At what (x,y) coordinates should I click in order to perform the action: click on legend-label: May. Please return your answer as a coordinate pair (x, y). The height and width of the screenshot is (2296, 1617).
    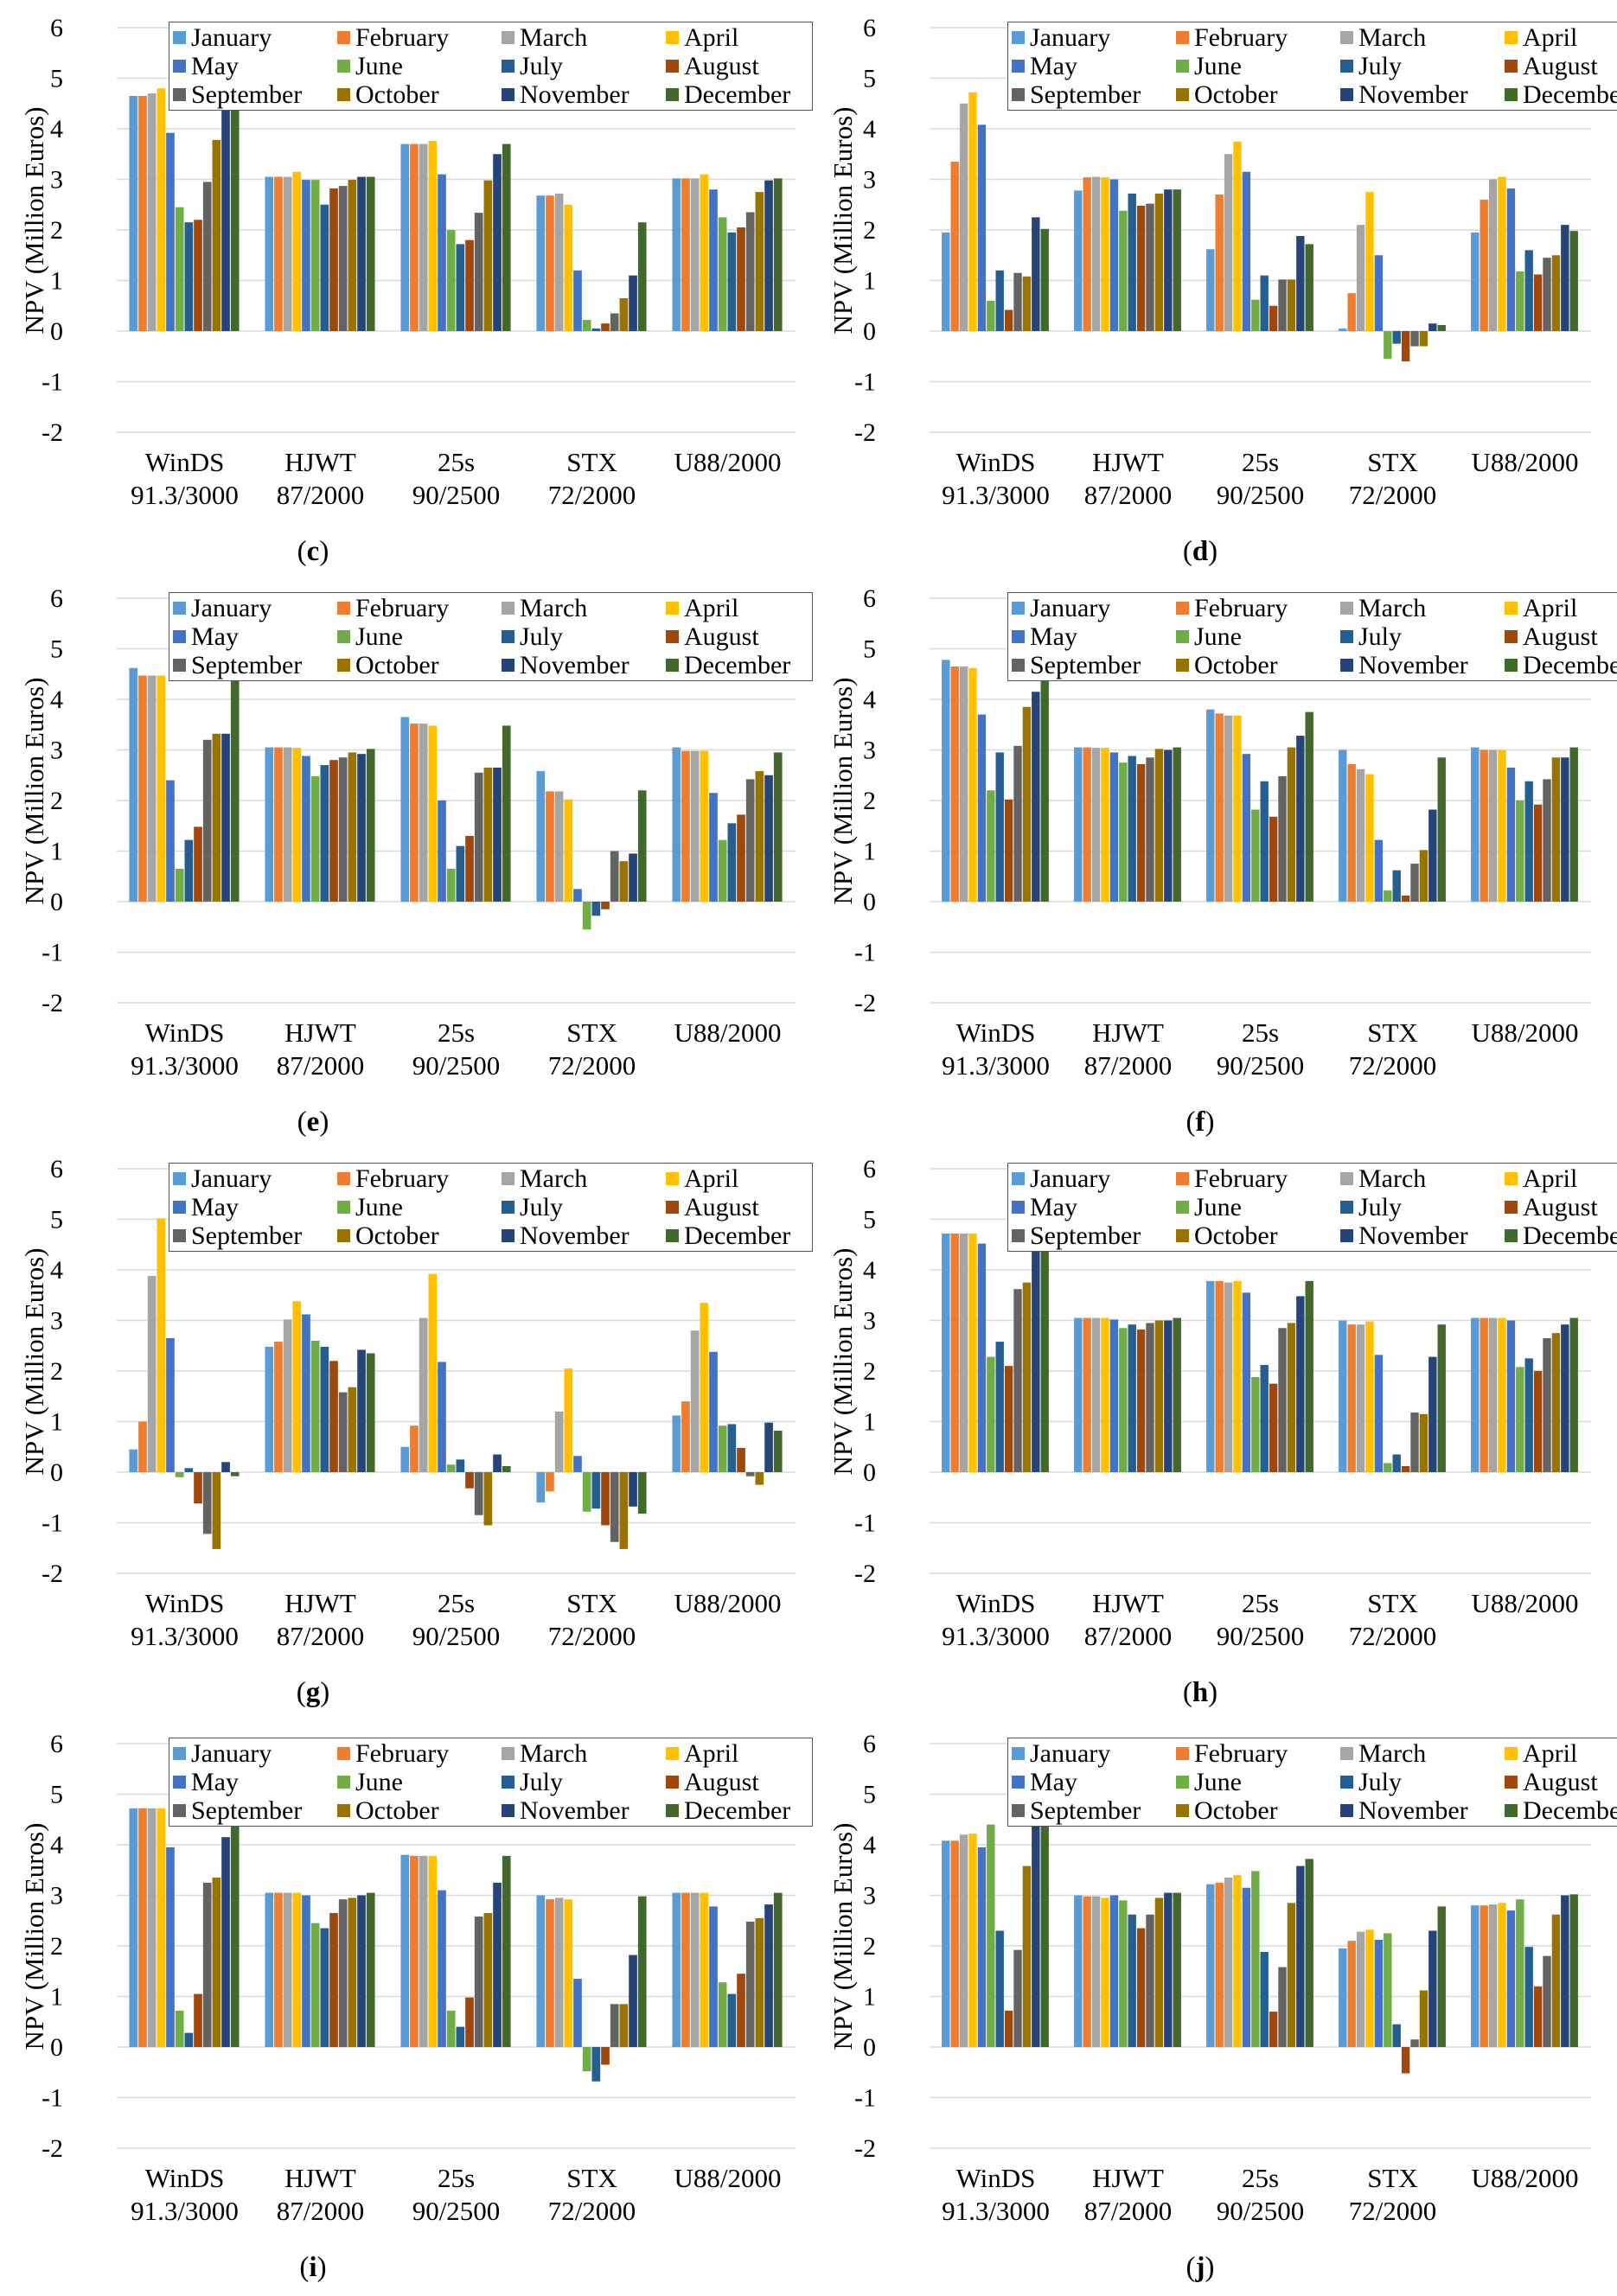
    Looking at the image, I should click on (1053, 66).